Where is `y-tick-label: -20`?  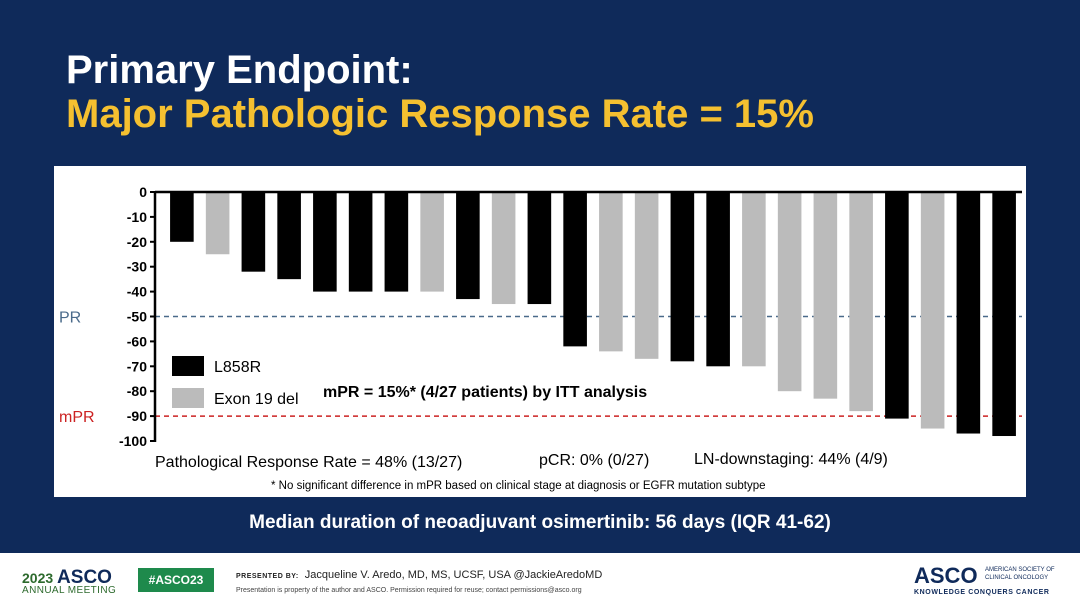
y-tick-label: -20 is located at coordinates (137, 242).